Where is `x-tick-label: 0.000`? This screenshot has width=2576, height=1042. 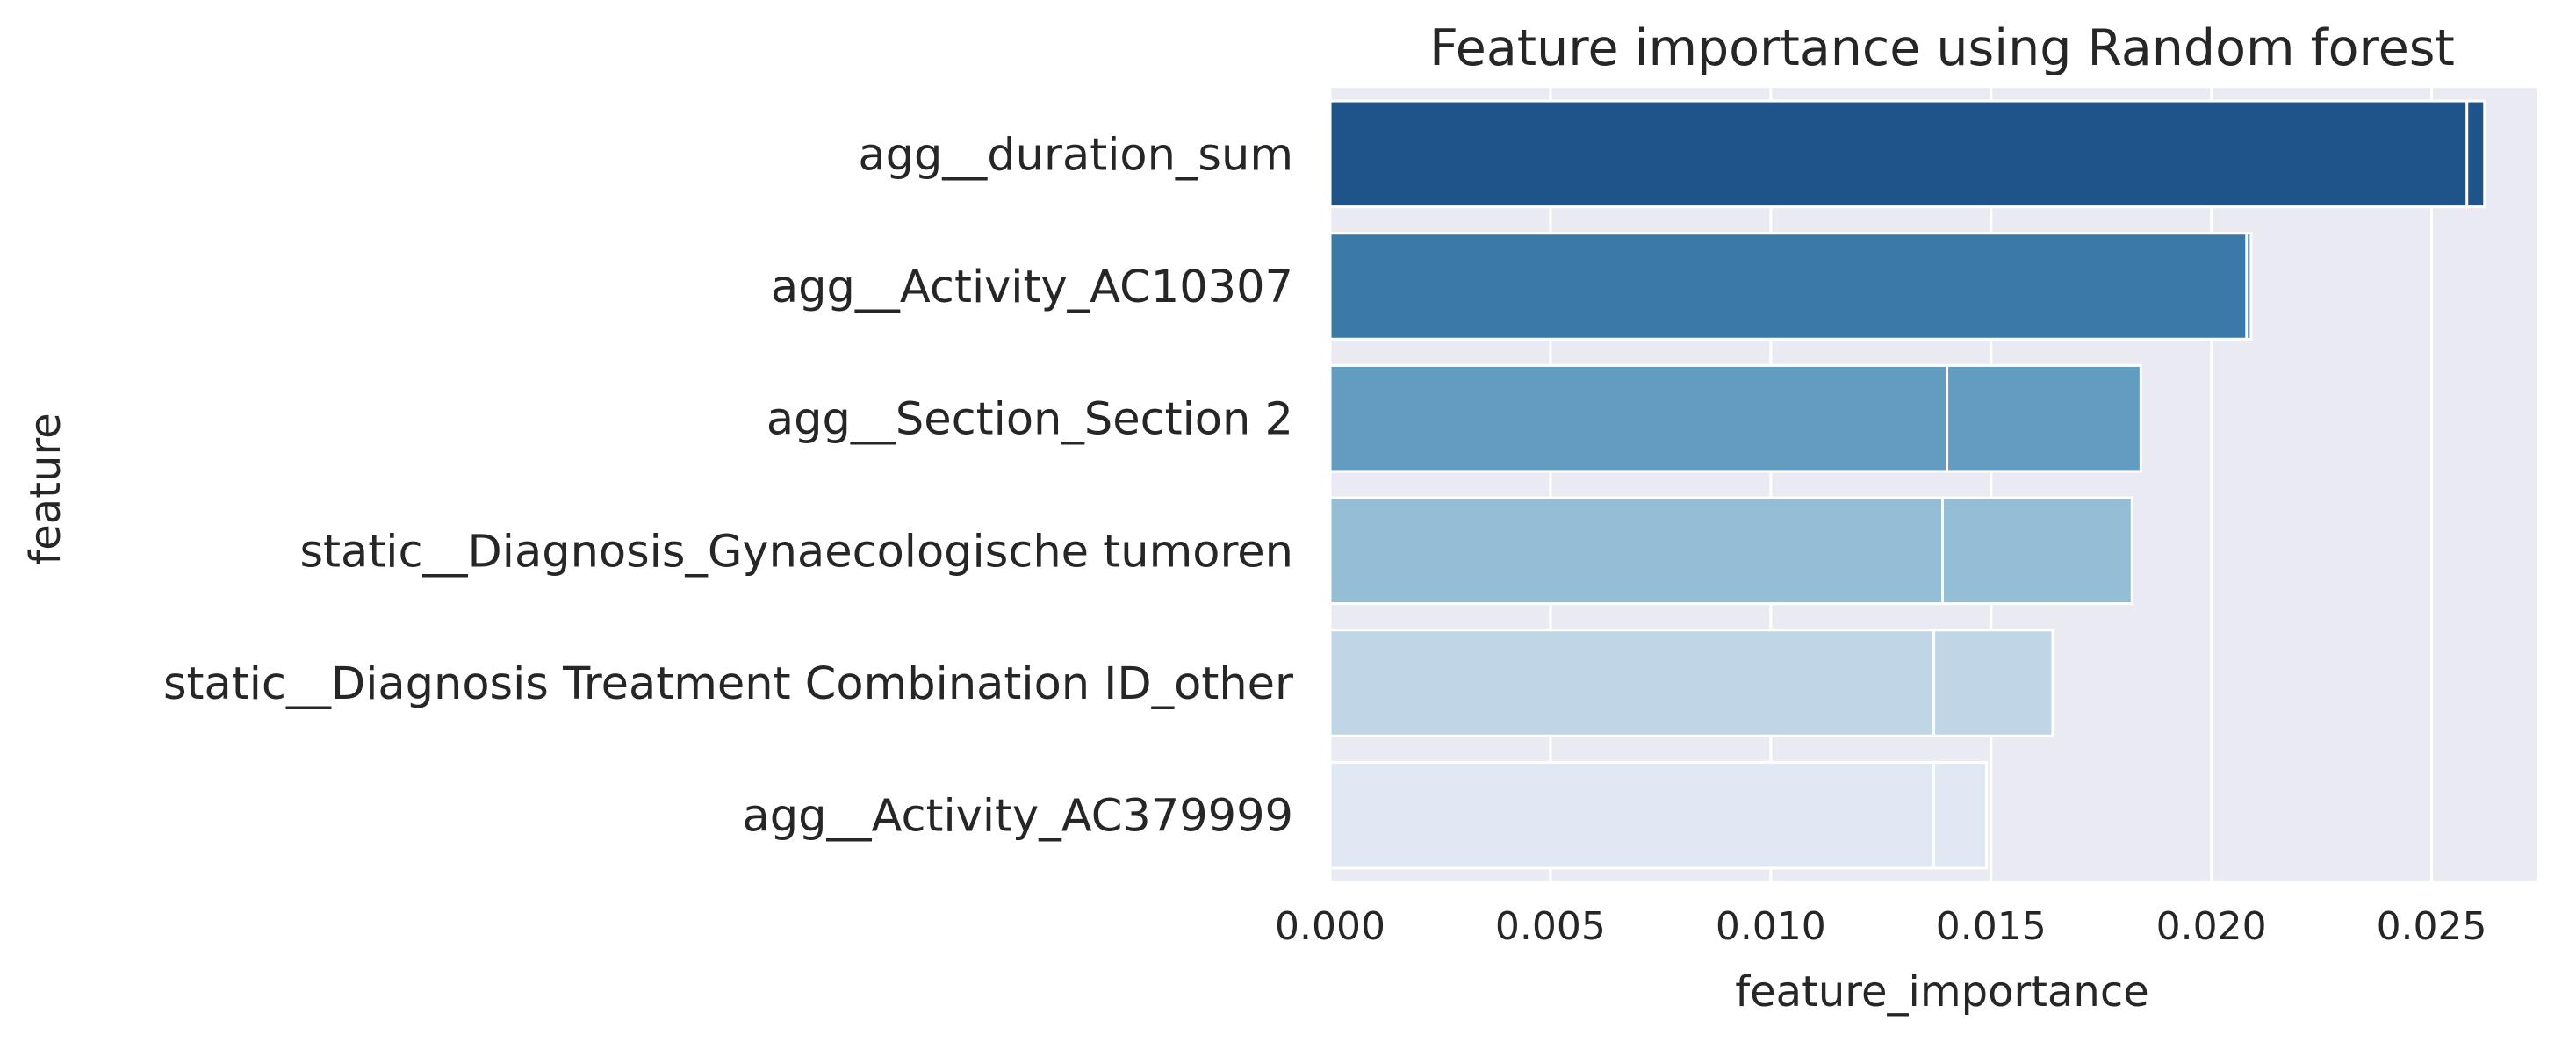
x-tick-label: 0.000 is located at coordinates (1330, 926).